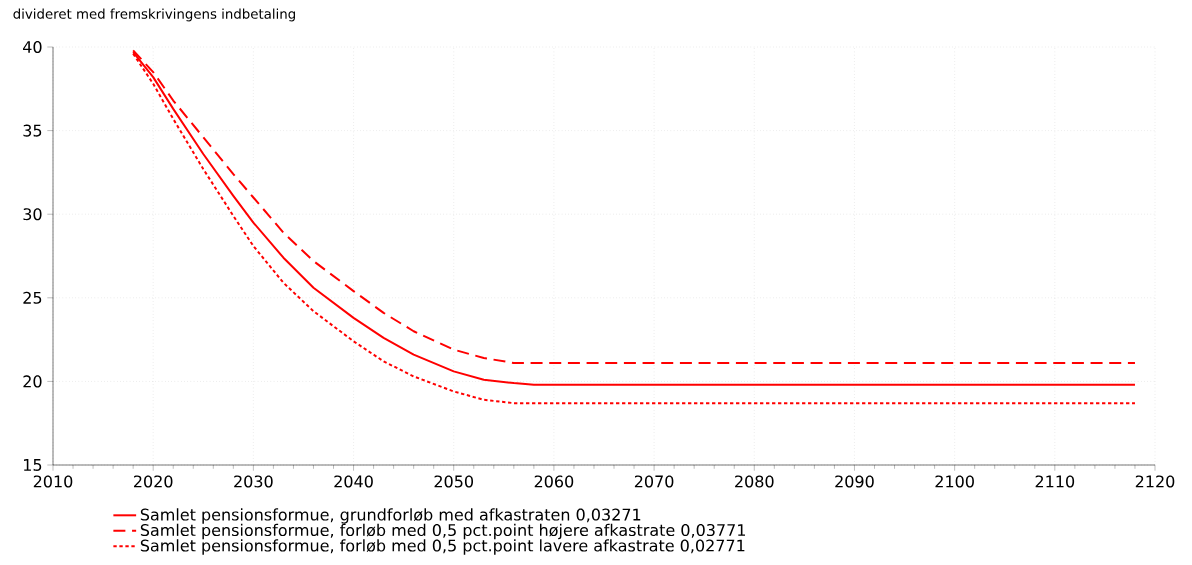 This screenshot has height=565, width=1192. Describe the element at coordinates (1055, 481) in the screenshot. I see `x-tick-label: 2110` at that location.